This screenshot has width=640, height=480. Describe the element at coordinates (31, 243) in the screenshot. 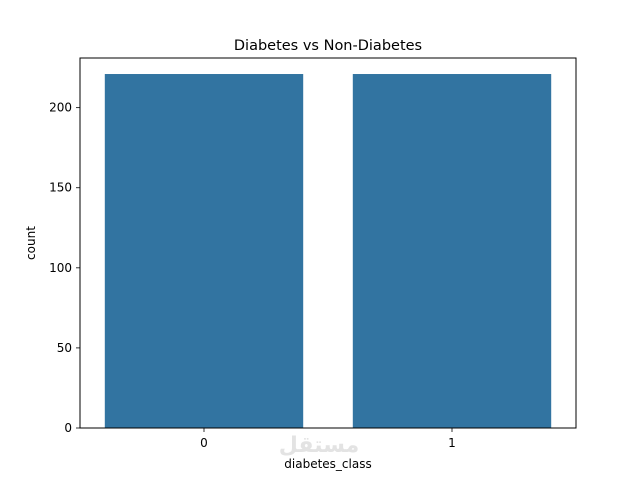

I see `y-axis-label: count` at that location.